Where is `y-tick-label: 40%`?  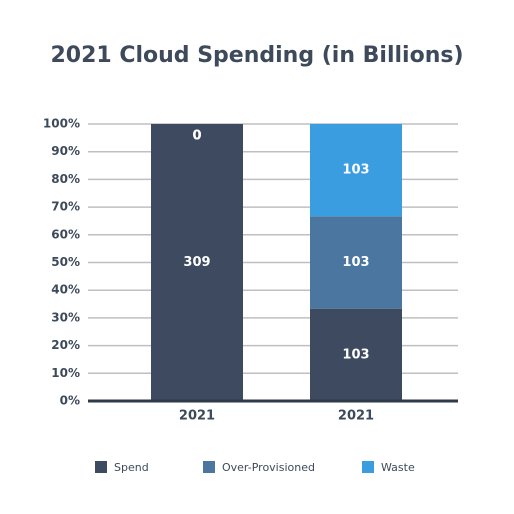 y-tick-label: 40% is located at coordinates (65, 290).